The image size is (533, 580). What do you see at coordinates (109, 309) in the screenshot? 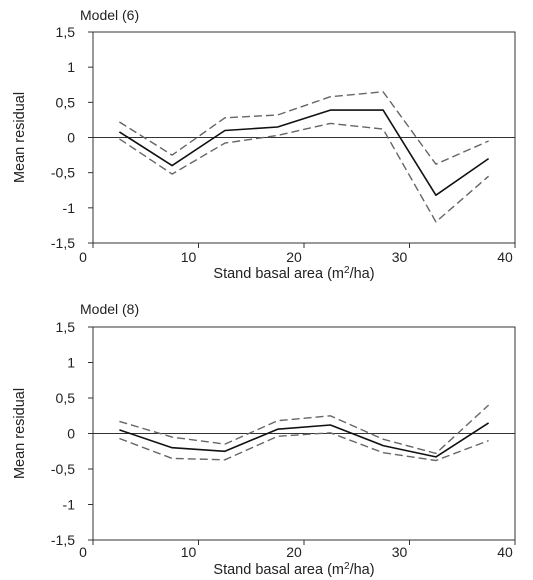
I see `chart-title: Model (8)` at bounding box center [109, 309].